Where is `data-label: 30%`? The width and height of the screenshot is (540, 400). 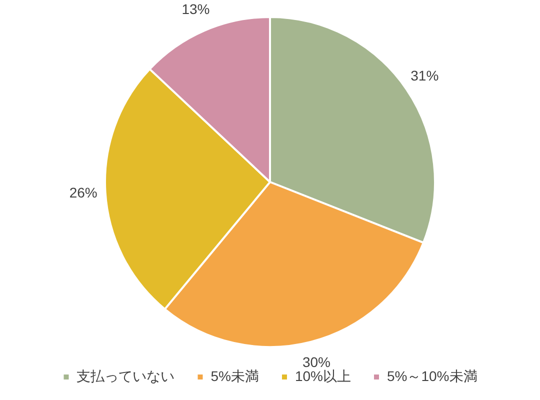
data-label: 30% is located at coordinates (316, 362).